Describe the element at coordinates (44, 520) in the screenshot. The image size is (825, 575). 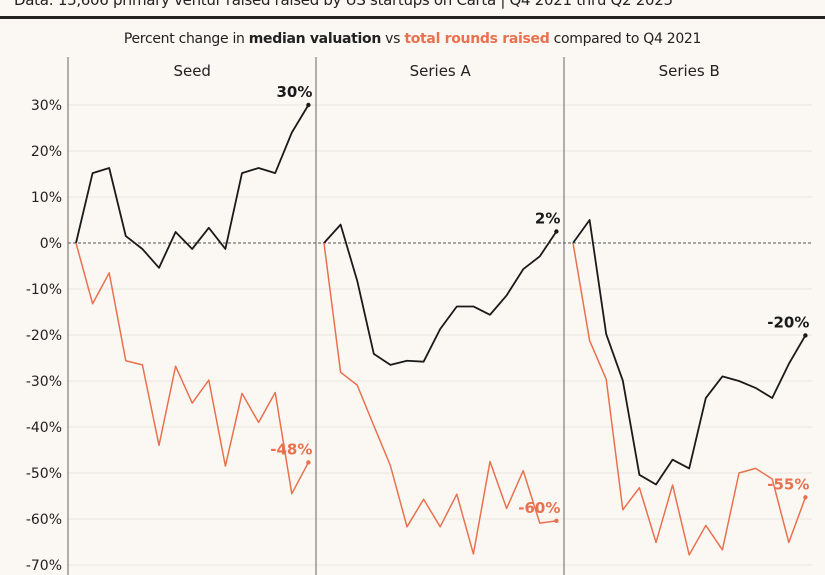
I see `y-tick-label: -60%` at that location.